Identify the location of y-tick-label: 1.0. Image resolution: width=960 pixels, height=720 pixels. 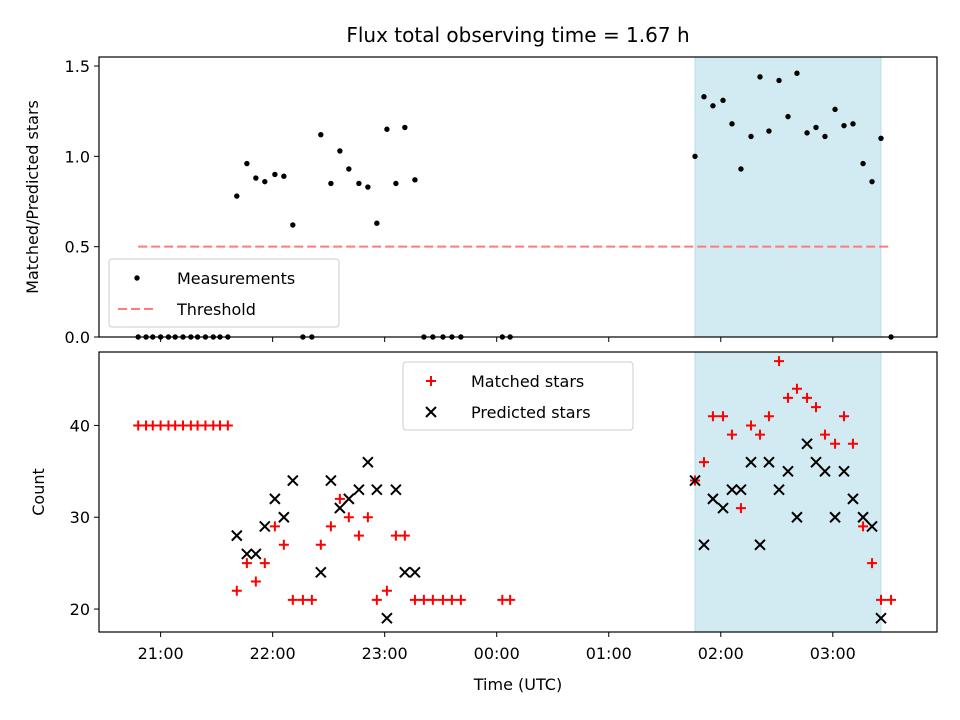
(77, 156).